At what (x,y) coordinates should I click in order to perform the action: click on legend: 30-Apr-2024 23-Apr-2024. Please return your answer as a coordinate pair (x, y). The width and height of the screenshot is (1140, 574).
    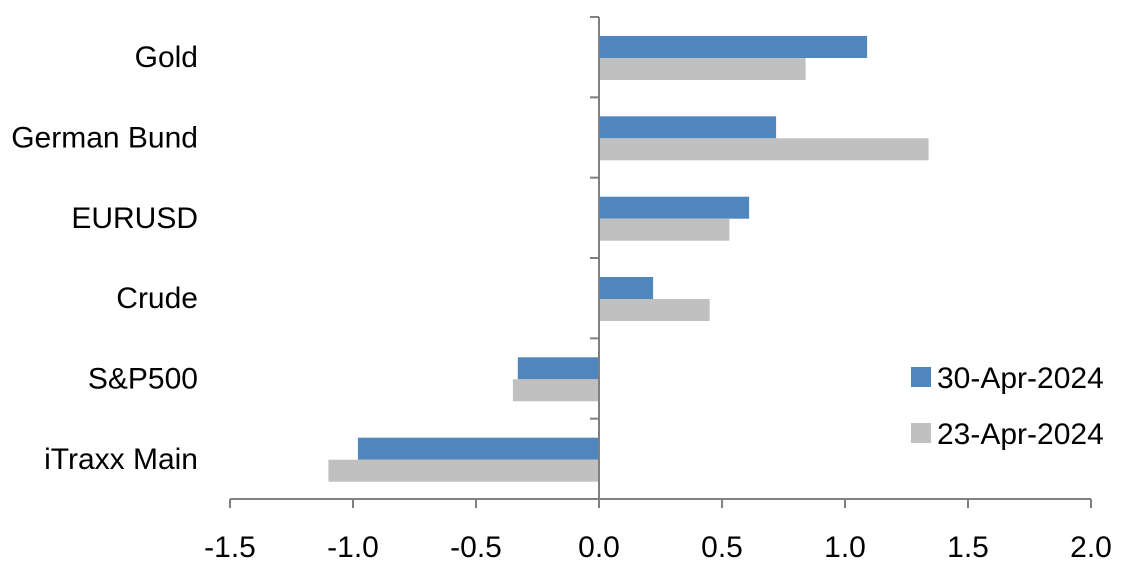
    Looking at the image, I should click on (1007, 406).